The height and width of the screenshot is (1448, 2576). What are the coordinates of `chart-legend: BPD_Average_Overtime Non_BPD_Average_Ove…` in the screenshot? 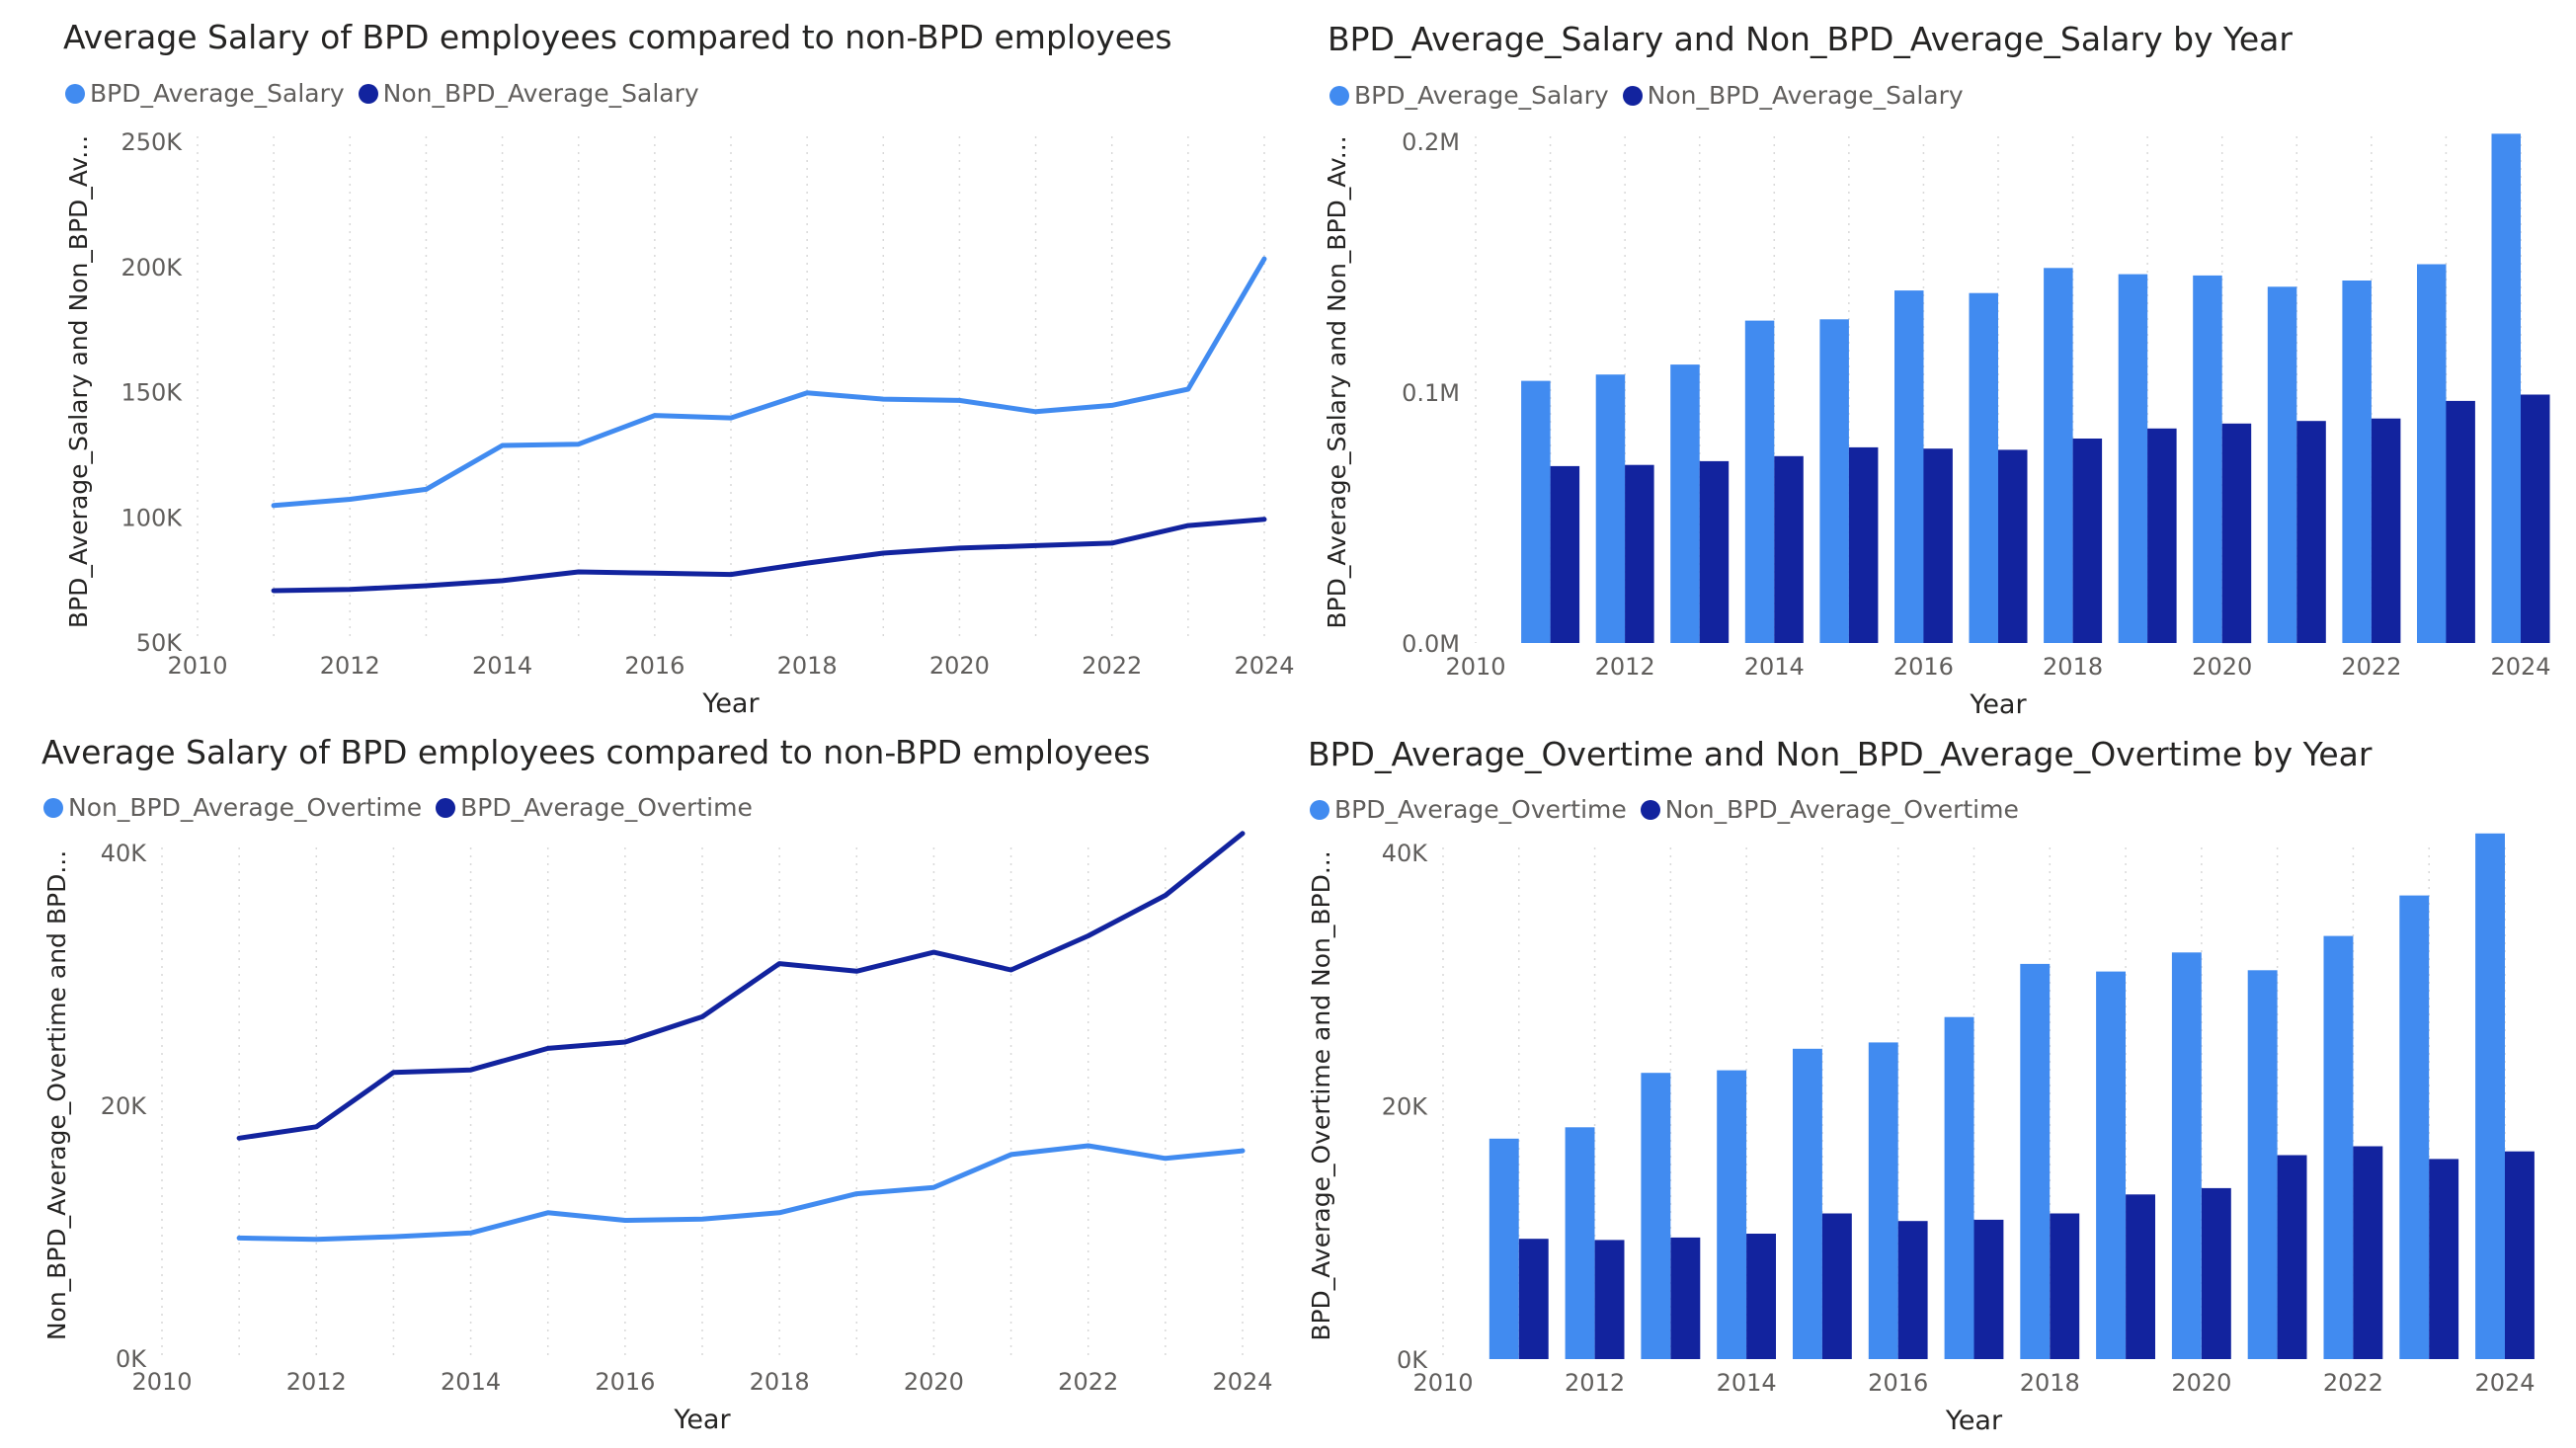 It's located at (1671, 809).